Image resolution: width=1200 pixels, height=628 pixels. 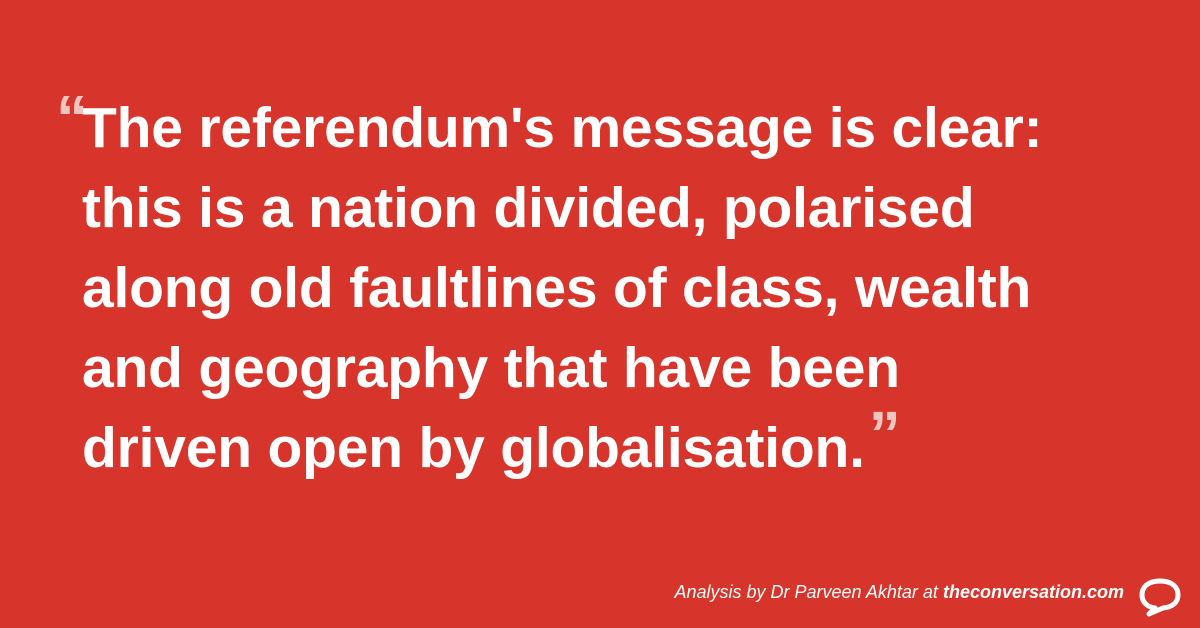 I want to click on open-quote-mark: “, so click(x=72, y=118).